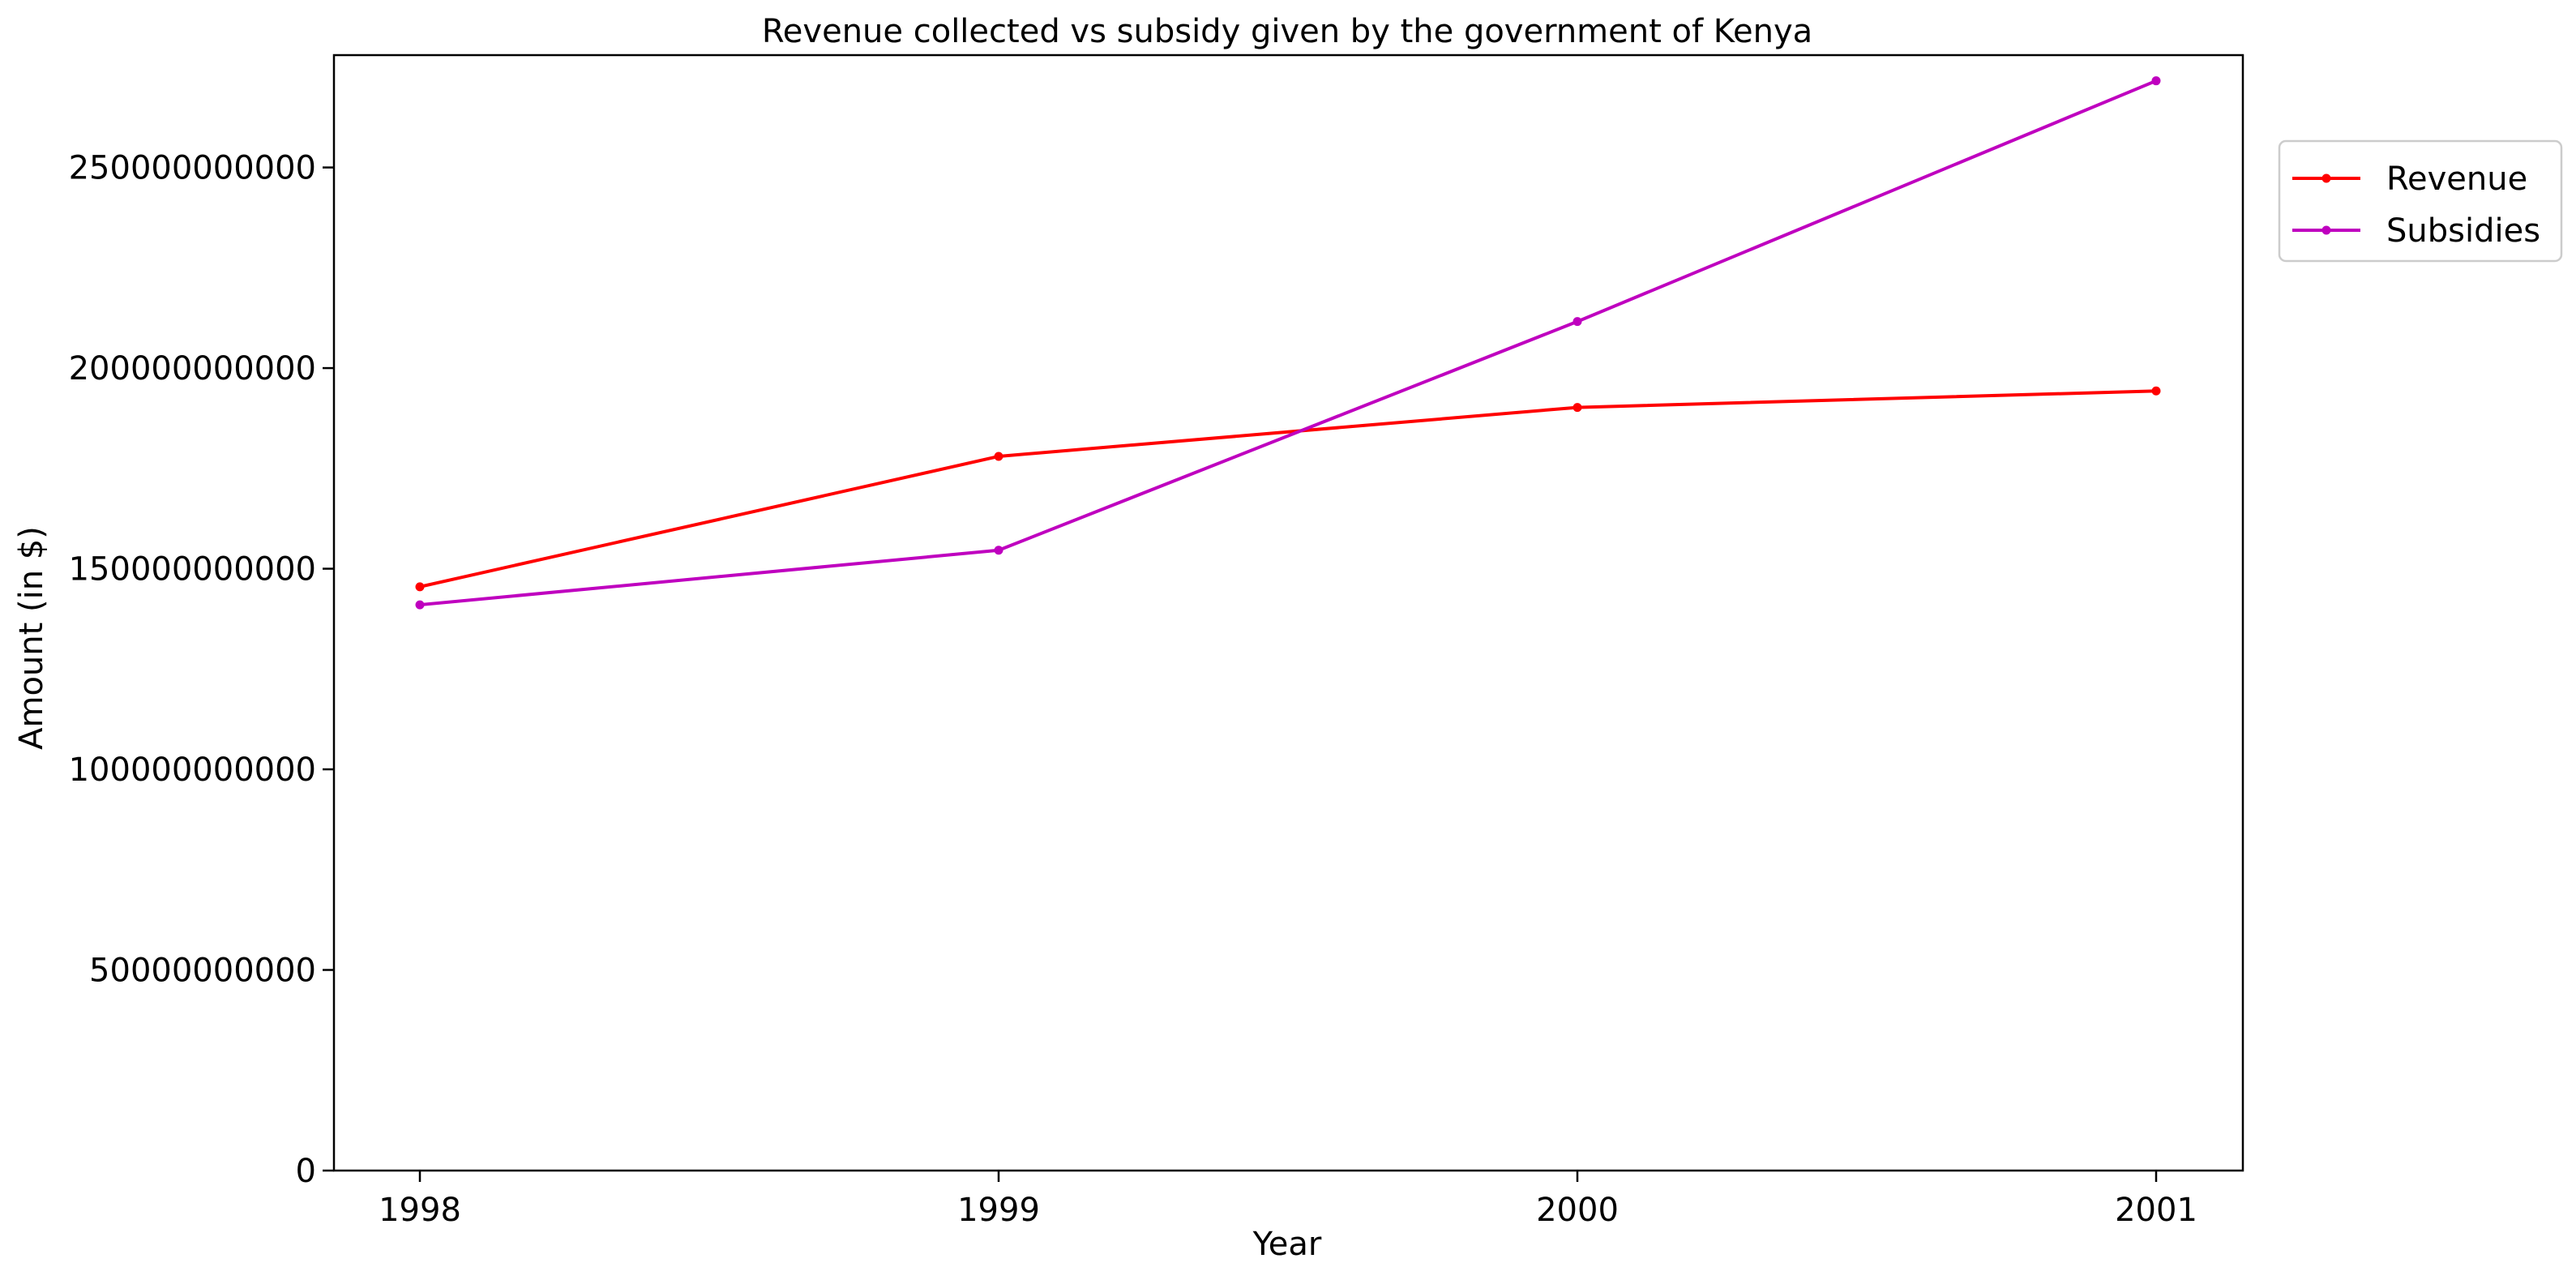  Describe the element at coordinates (1288, 1200) in the screenshot. I see `x-axis: 1998 1999 2000 2001` at that location.